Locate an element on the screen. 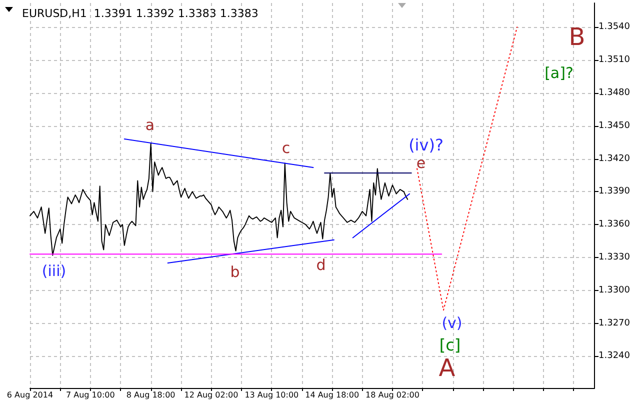 This screenshot has width=633, height=404. x-tick-label: 12 Aug 02:00 is located at coordinates (211, 395).